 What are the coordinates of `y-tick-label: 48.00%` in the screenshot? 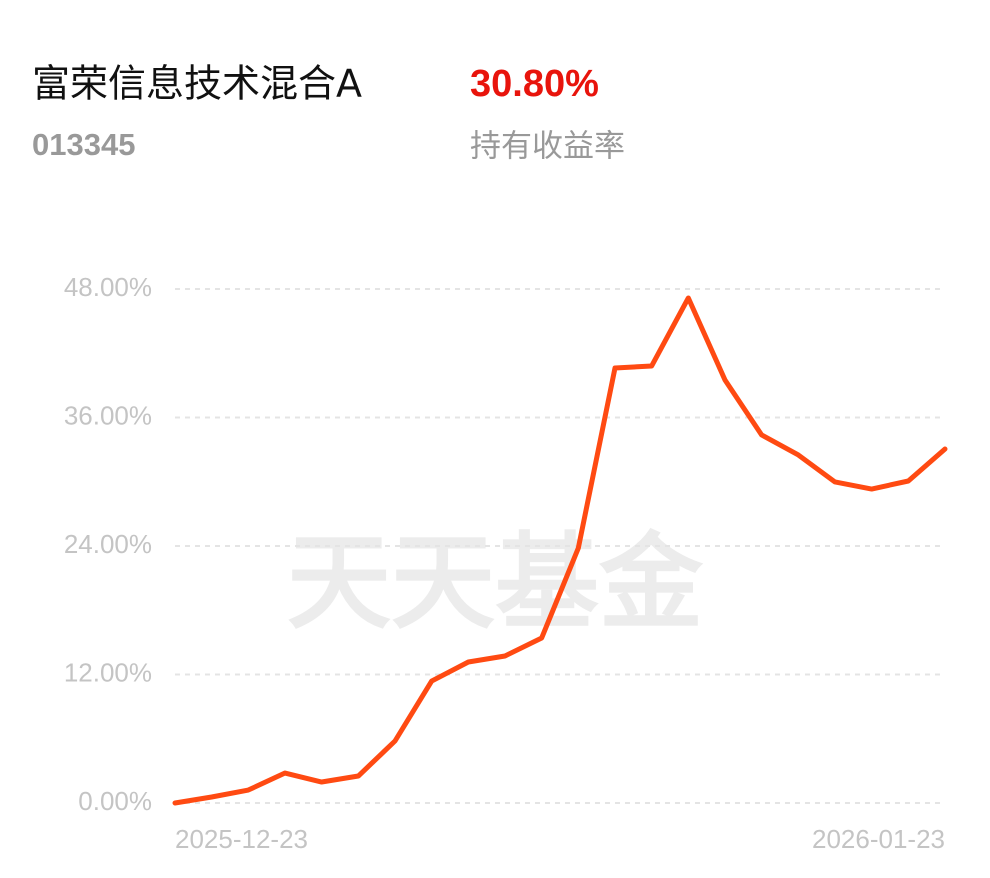 It's located at (108, 287).